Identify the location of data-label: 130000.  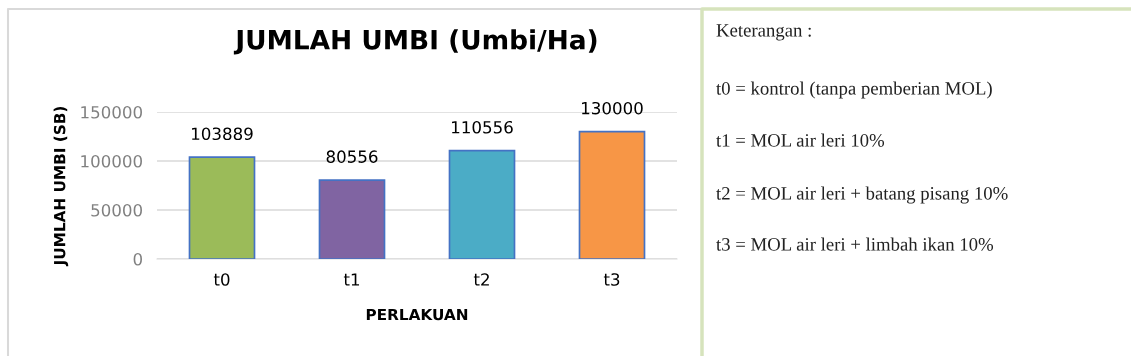
(612, 108).